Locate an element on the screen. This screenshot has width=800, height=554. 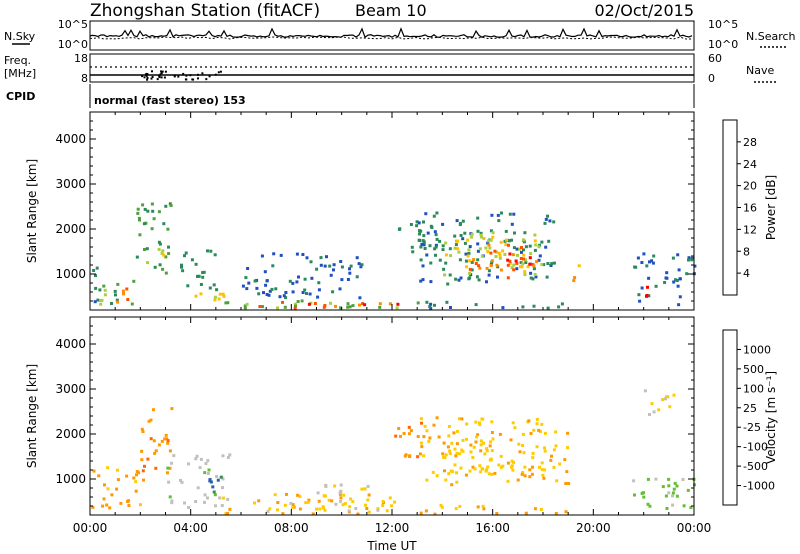
velocity-xtick-label: 08:00 is located at coordinates (291, 528).